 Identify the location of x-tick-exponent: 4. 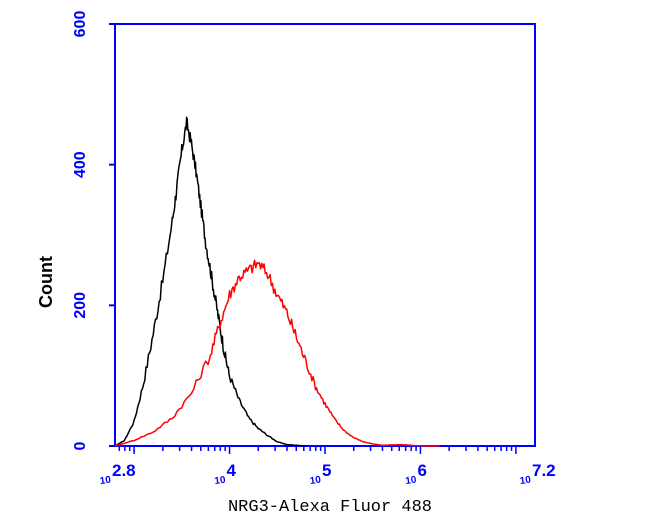
(232, 470).